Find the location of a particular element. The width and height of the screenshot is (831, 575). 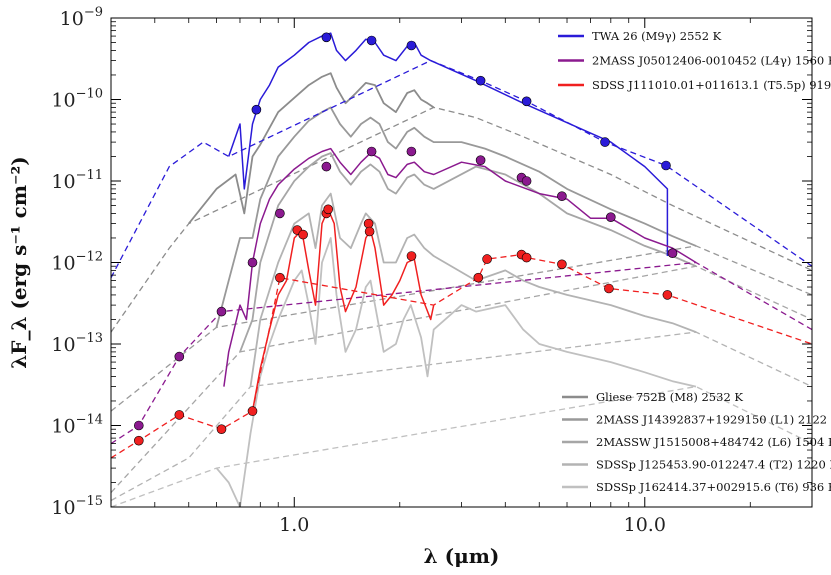

y-tick-label-1: 10−14 is located at coordinates (77, 425).